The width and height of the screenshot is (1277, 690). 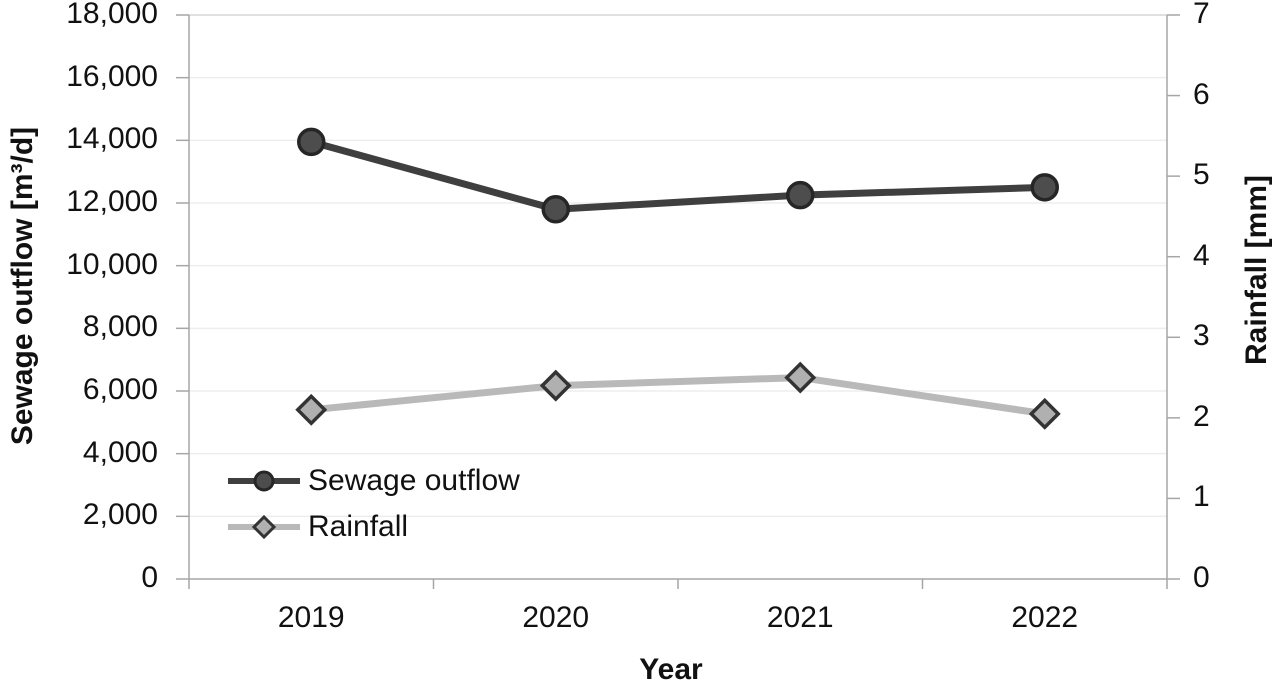 What do you see at coordinates (1201, 175) in the screenshot?
I see `right-axis-tick-label: 5` at bounding box center [1201, 175].